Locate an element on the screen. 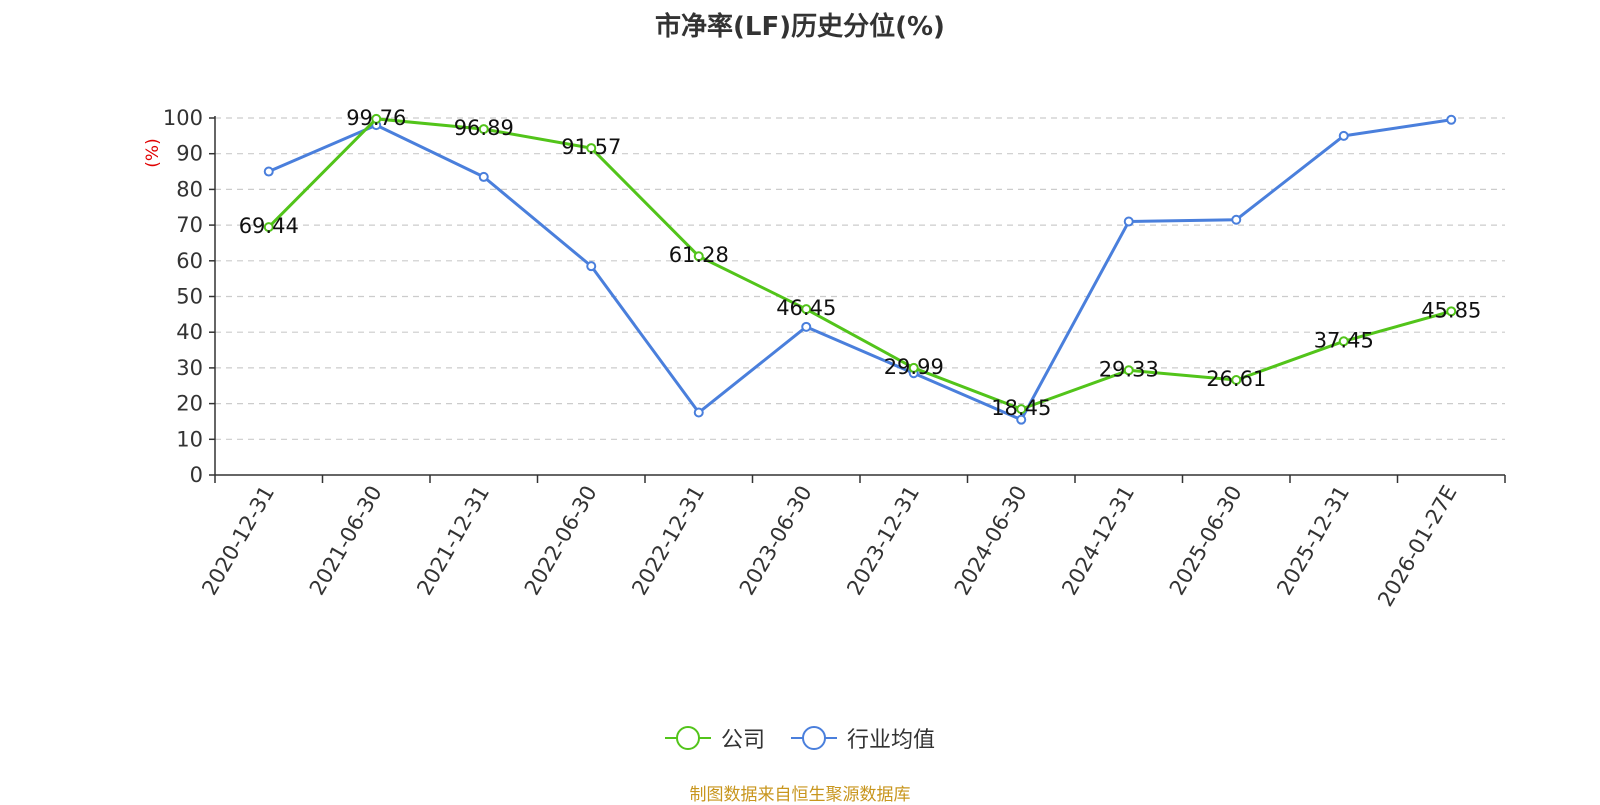 Image resolution: width=1600 pixels, height=805 pixels. x-tick-label: 2021-12-31 is located at coordinates (453, 541).